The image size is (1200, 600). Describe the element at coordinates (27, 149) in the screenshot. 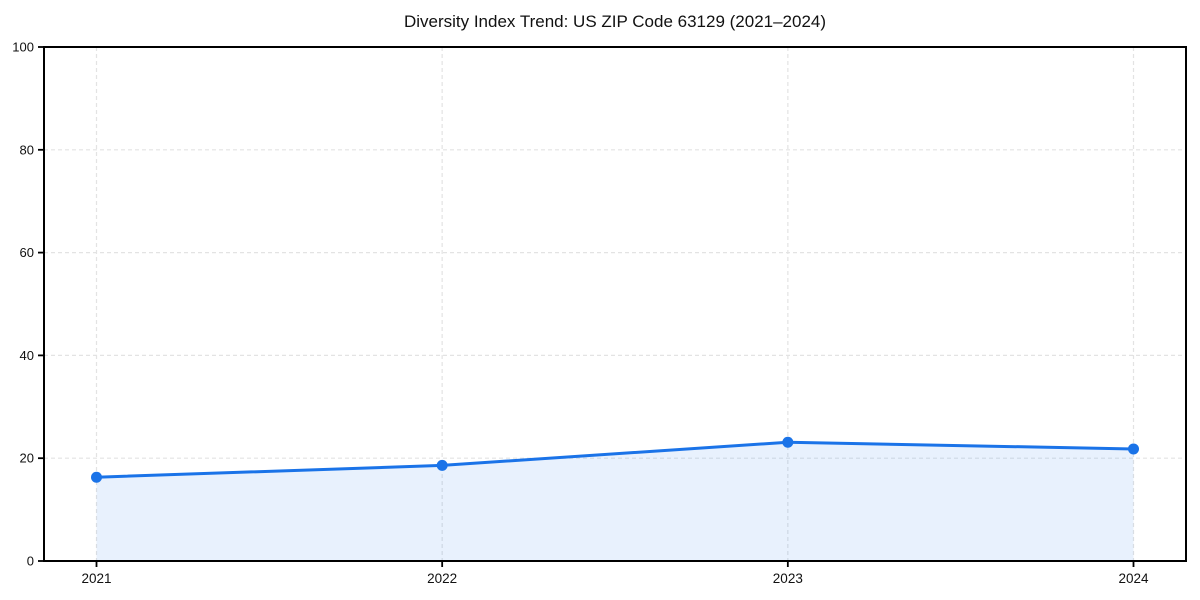

I see `y-tick-label: 80` at that location.